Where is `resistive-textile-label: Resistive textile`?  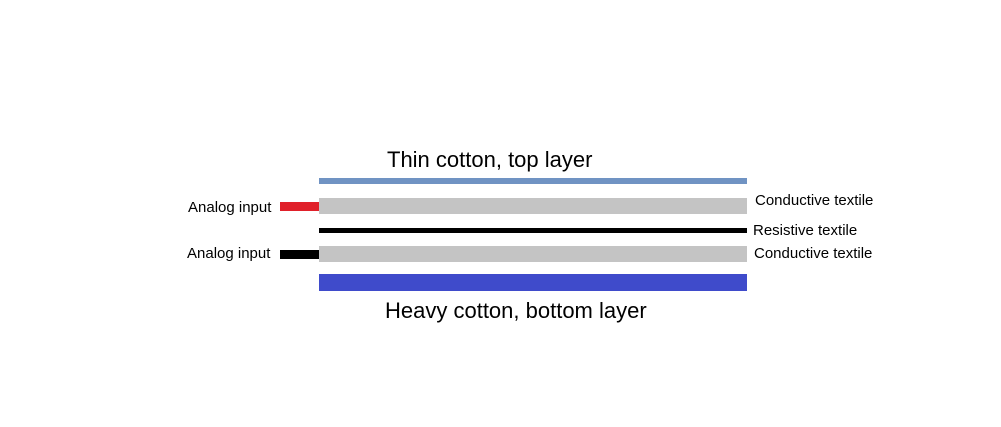 resistive-textile-label: Resistive textile is located at coordinates (805, 230).